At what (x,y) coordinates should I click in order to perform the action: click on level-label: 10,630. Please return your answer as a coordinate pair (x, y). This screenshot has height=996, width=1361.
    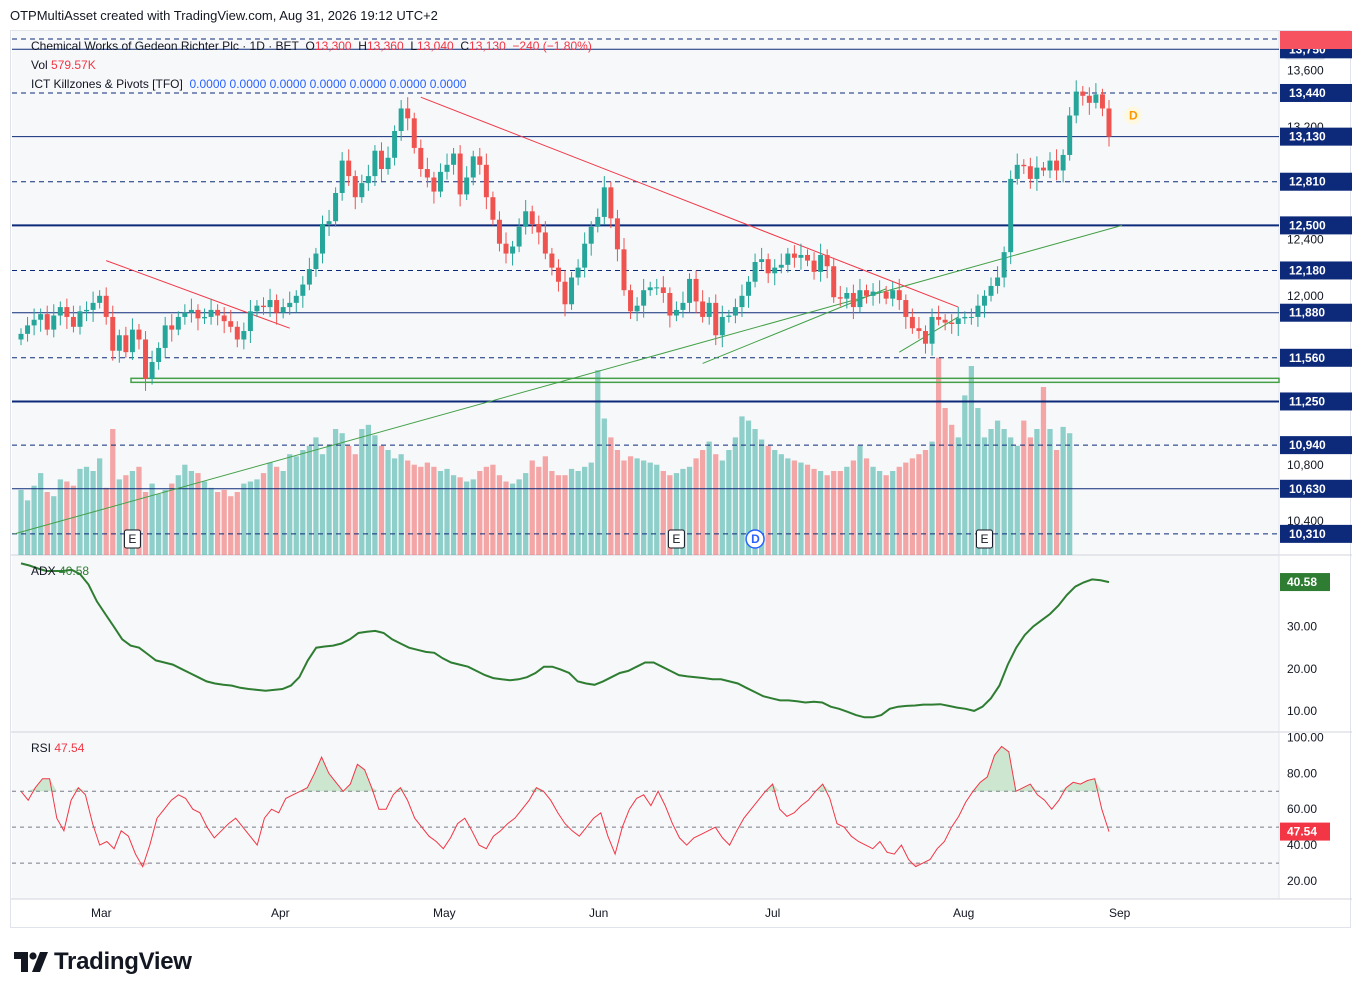
    Looking at the image, I should click on (1307, 489).